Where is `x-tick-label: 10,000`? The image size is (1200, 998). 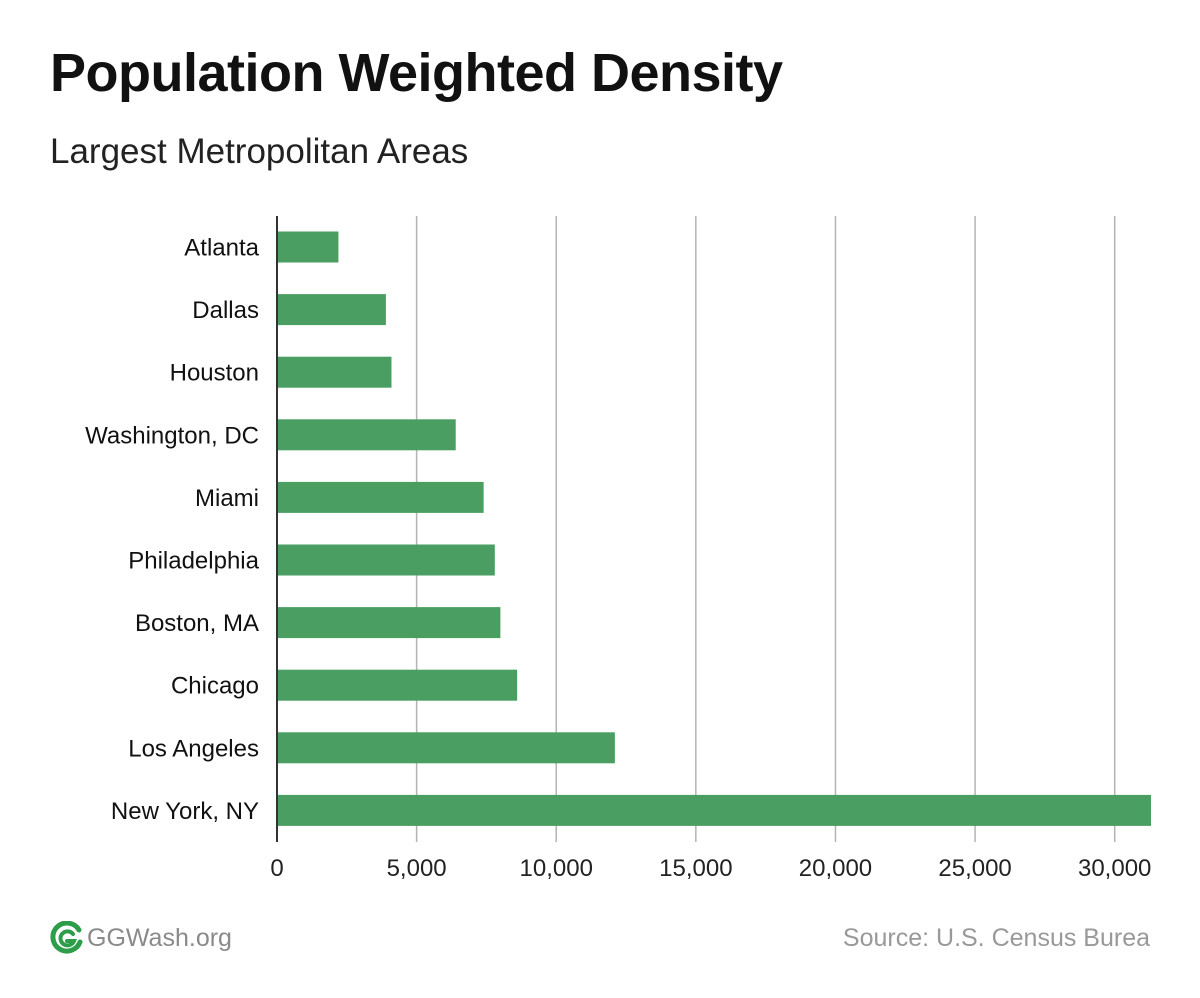
x-tick-label: 10,000 is located at coordinates (556, 868).